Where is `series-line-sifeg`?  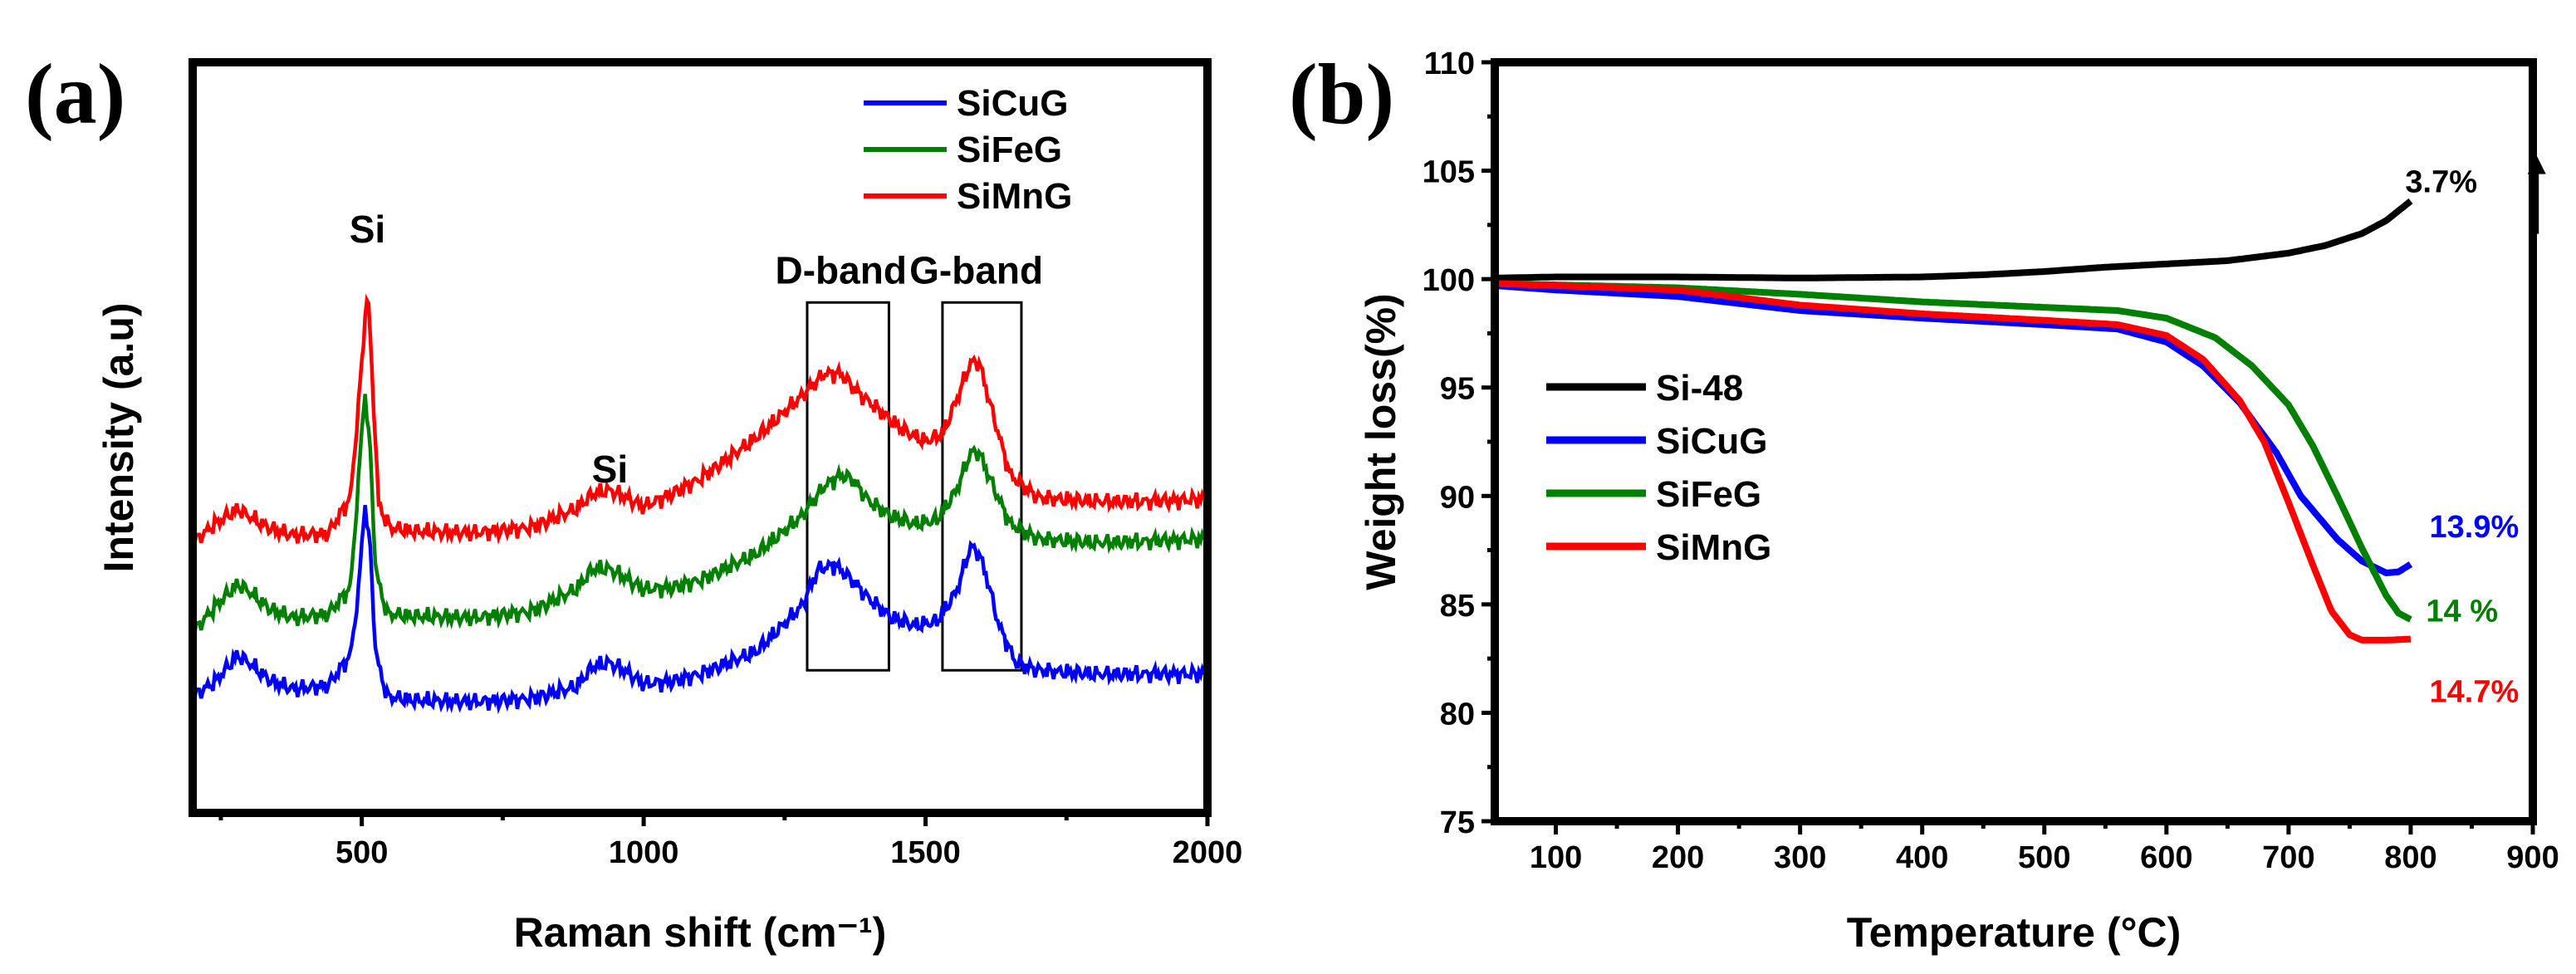 series-line-sifeg is located at coordinates (700, 516).